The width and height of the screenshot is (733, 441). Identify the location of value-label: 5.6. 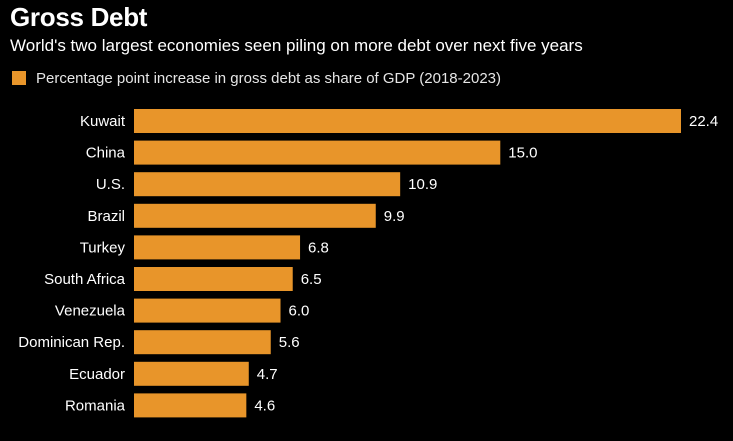
(289, 342).